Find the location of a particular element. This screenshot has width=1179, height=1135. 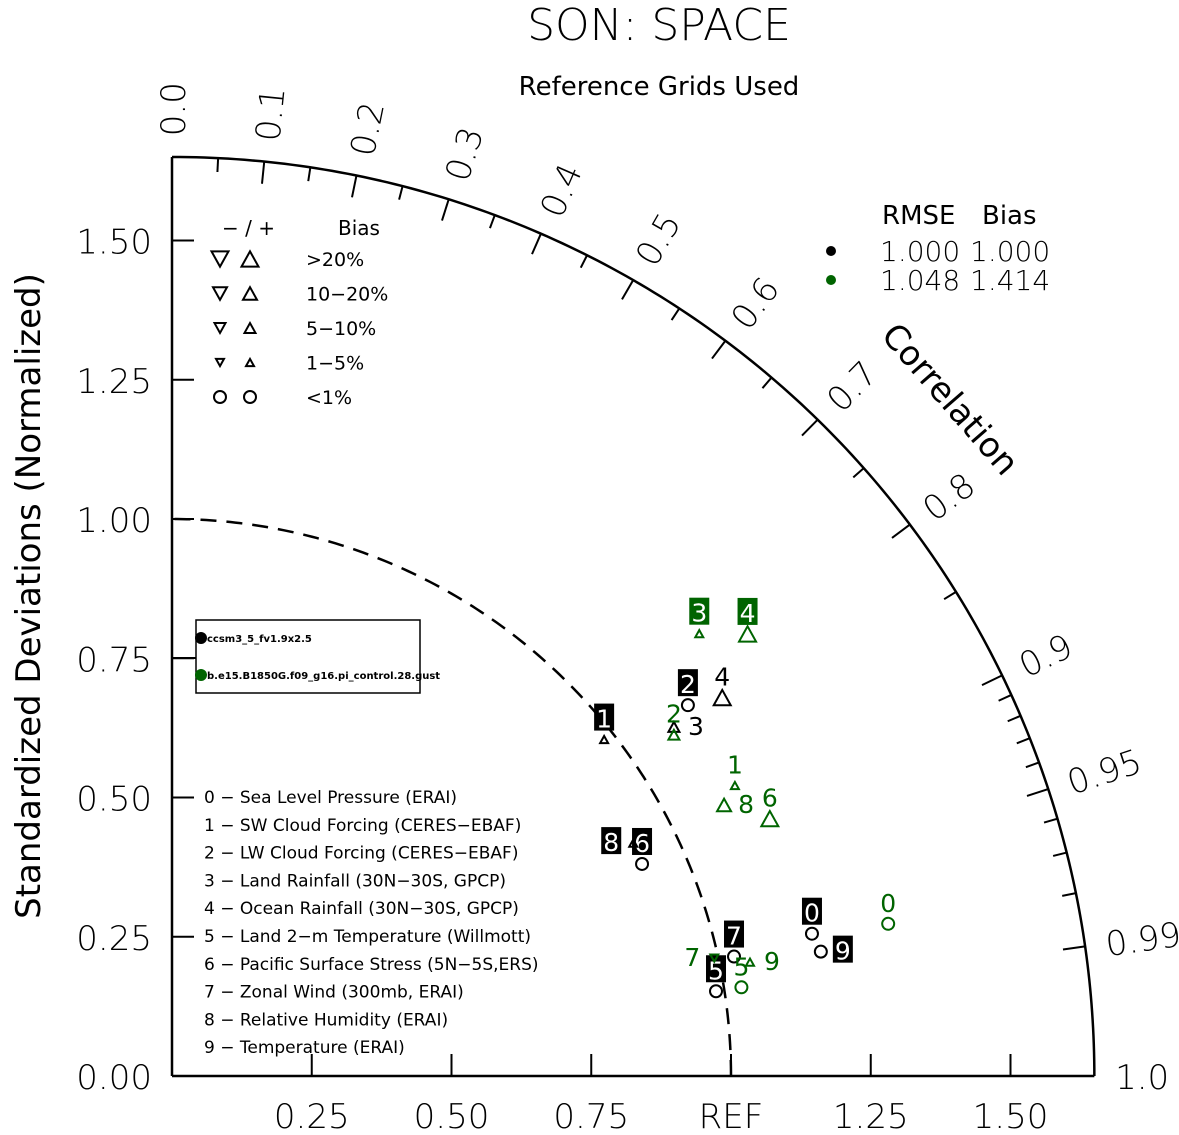

series-legend-dot is located at coordinates (201, 638).